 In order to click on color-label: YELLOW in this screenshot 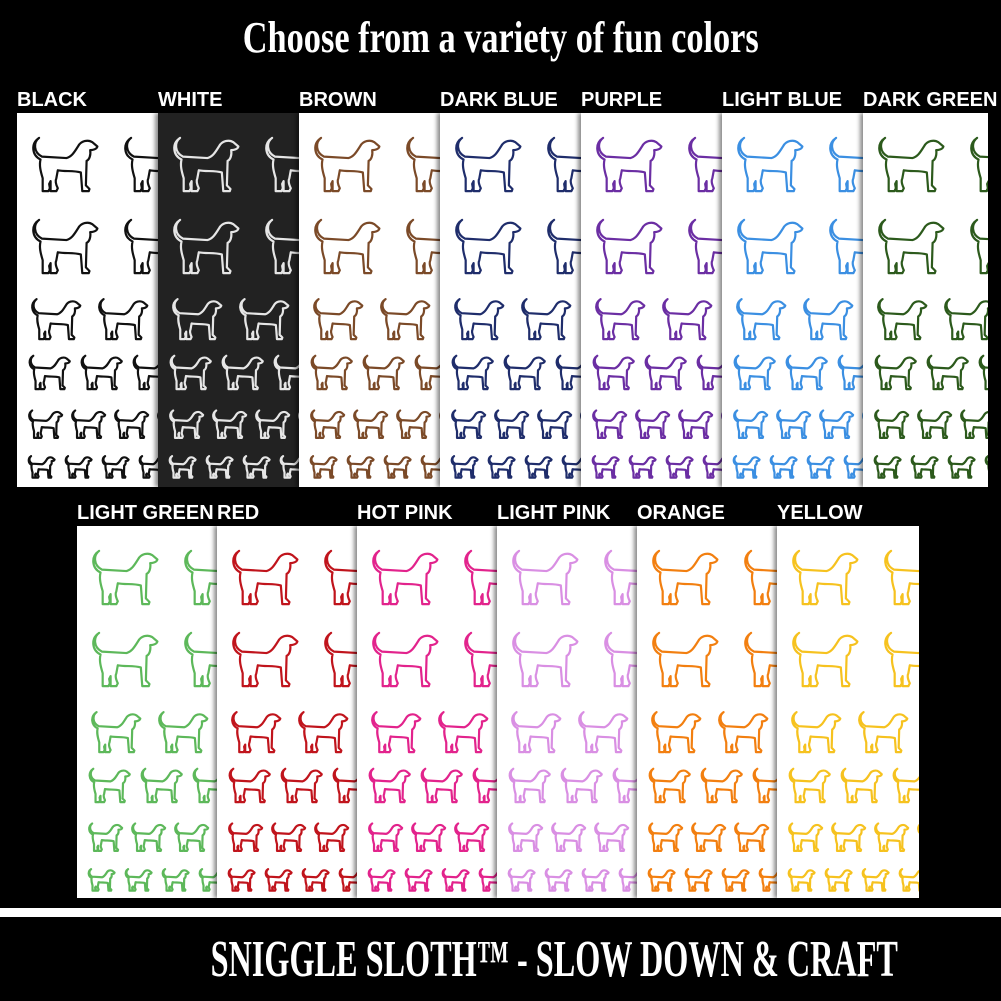, I will do `click(820, 513)`.